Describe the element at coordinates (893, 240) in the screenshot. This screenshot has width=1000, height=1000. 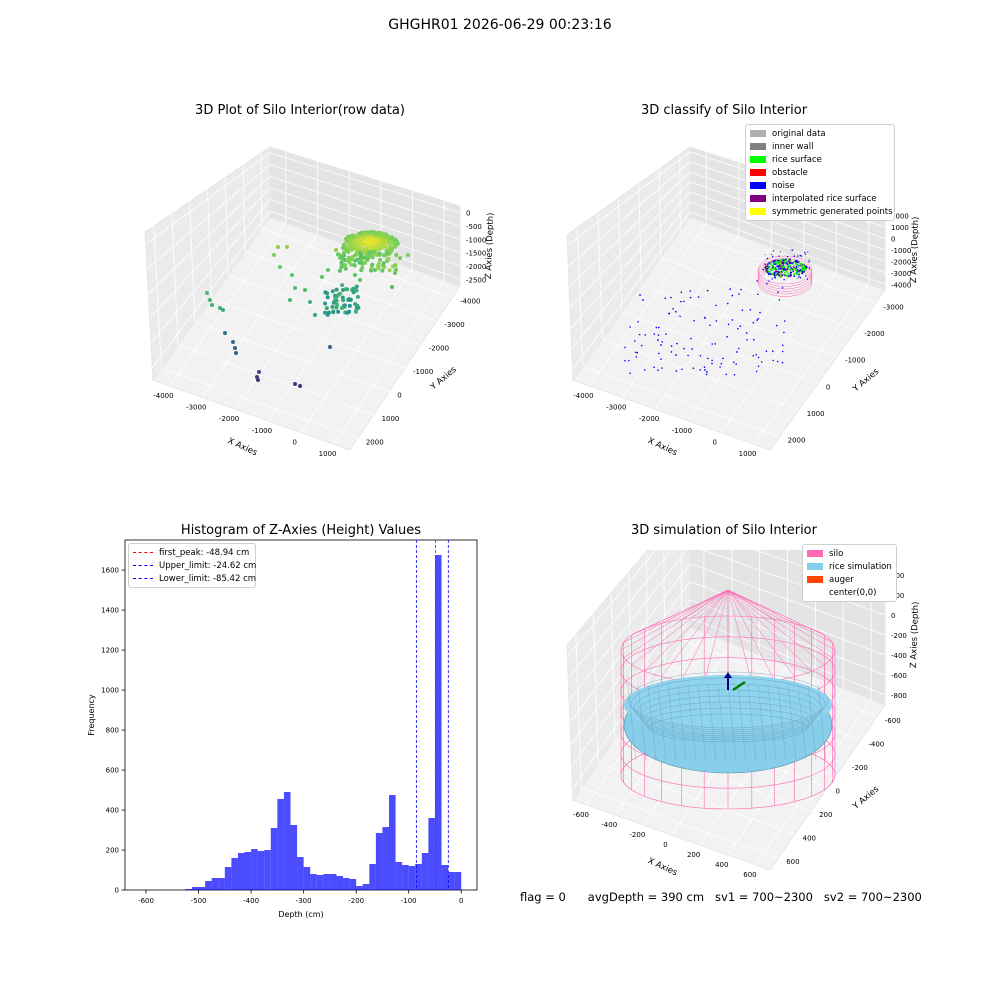
I see `p2-z-tick-label: 0` at that location.